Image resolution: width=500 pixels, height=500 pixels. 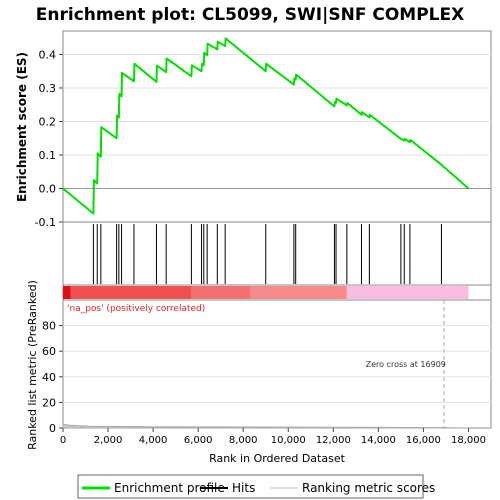 What do you see at coordinates (423, 440) in the screenshot?
I see `x-tick-label: 16,000` at bounding box center [423, 440].